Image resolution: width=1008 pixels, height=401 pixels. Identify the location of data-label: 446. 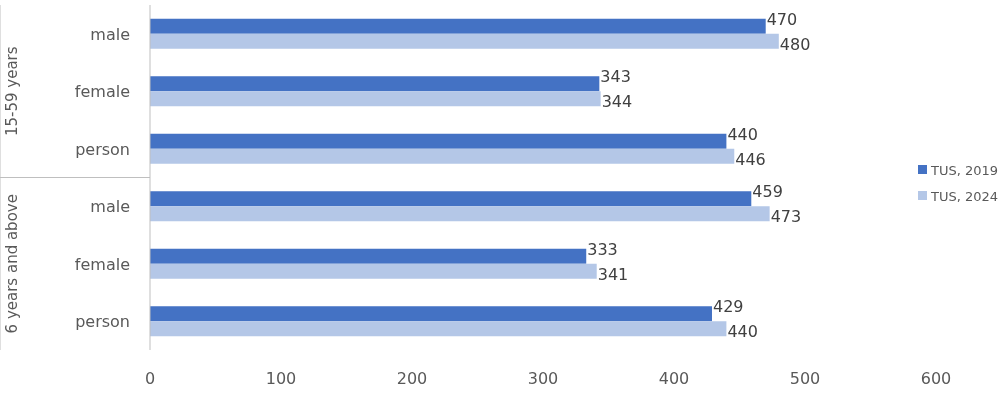
(750, 159).